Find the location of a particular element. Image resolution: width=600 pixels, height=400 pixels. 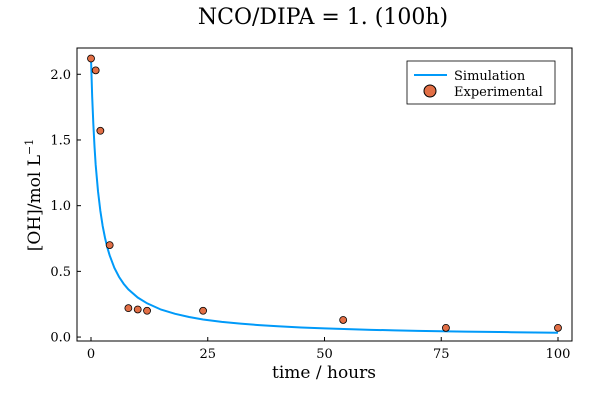

x-tick-label: 50 is located at coordinates (324, 354).